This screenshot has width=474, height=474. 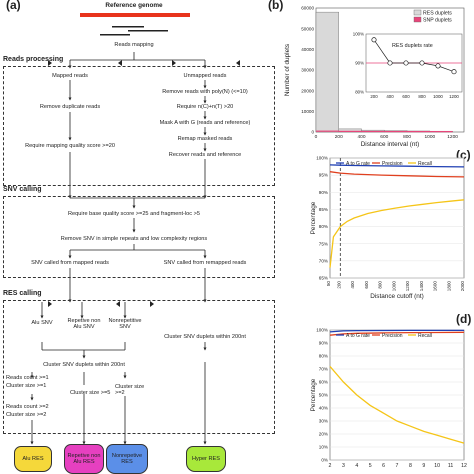 I want to click on d-x-tick-label: 3, so click(x=343, y=466).